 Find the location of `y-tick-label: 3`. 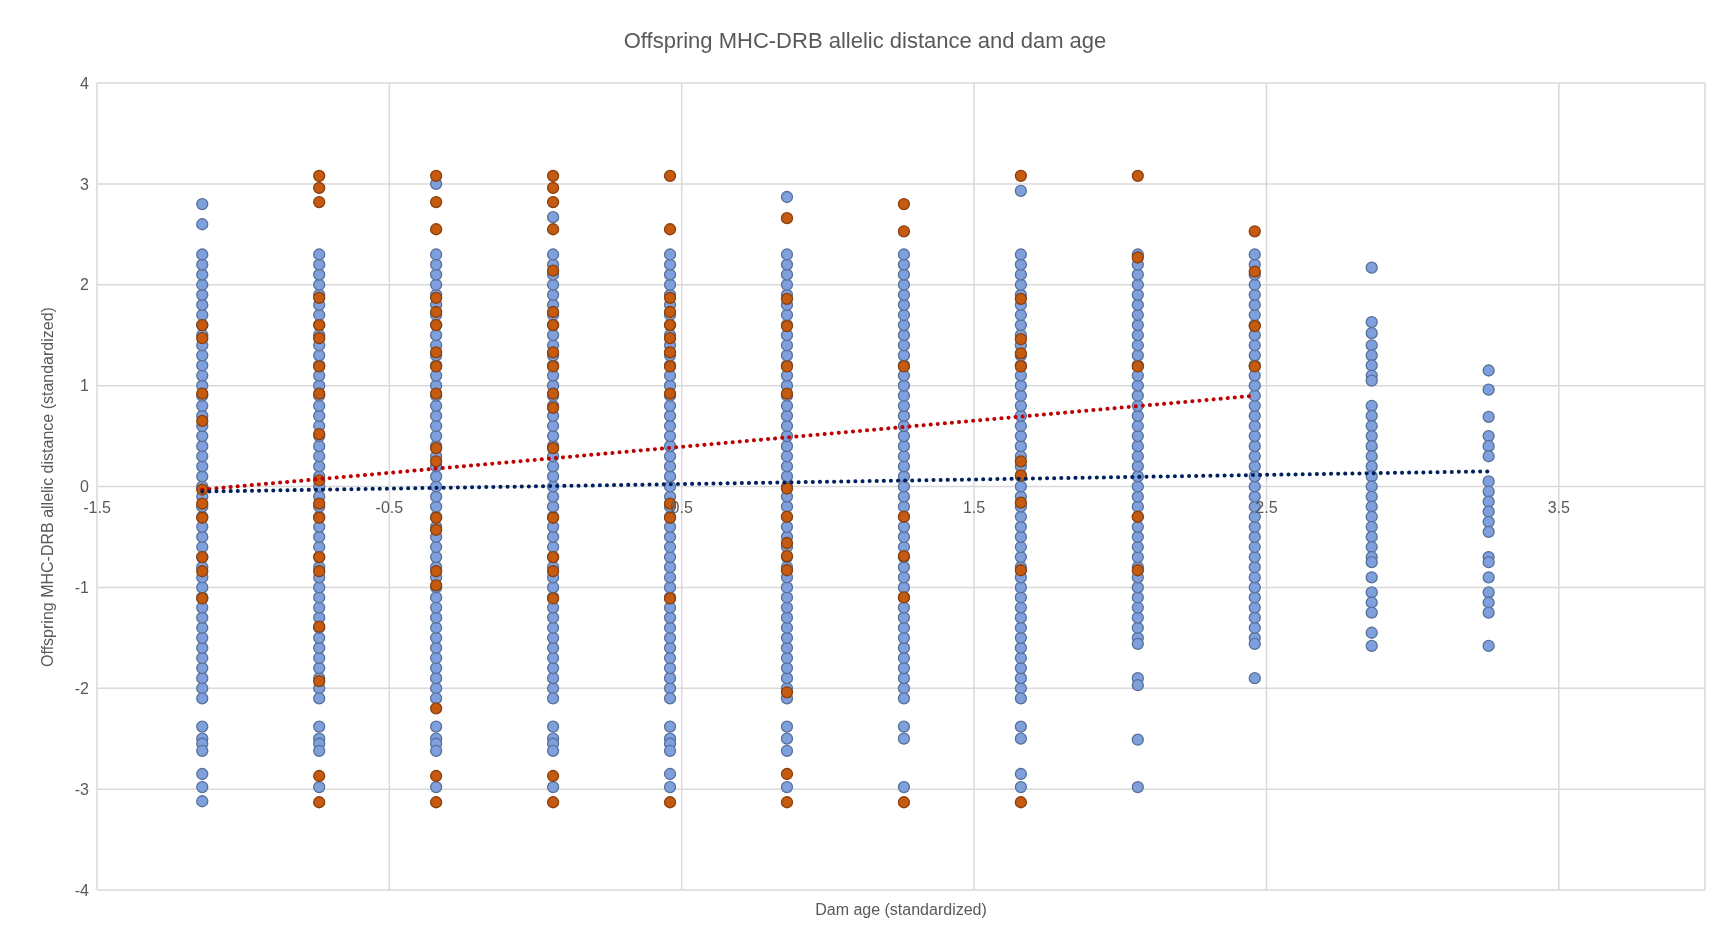

y-tick-label: 3 is located at coordinates (85, 184).